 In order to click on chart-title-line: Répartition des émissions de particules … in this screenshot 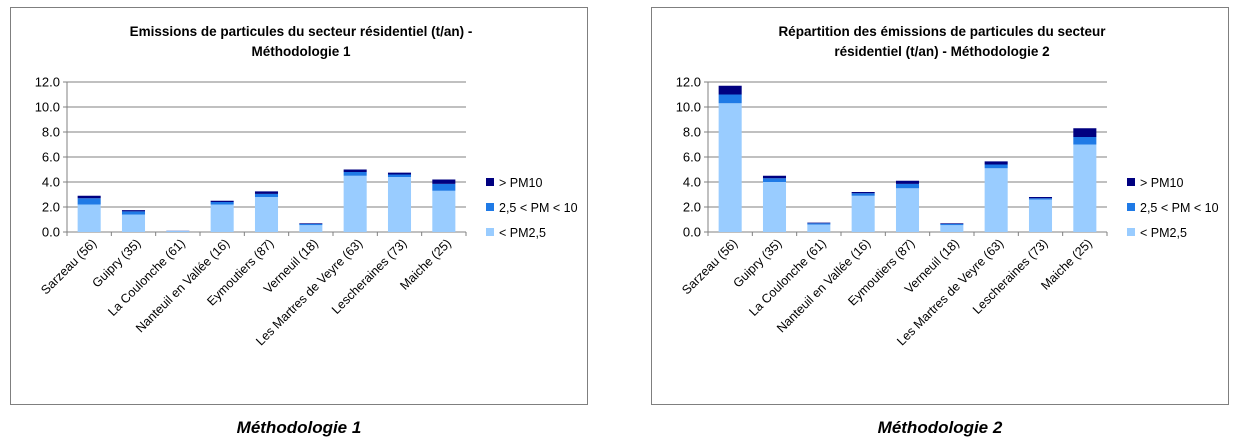, I will do `click(942, 31)`.